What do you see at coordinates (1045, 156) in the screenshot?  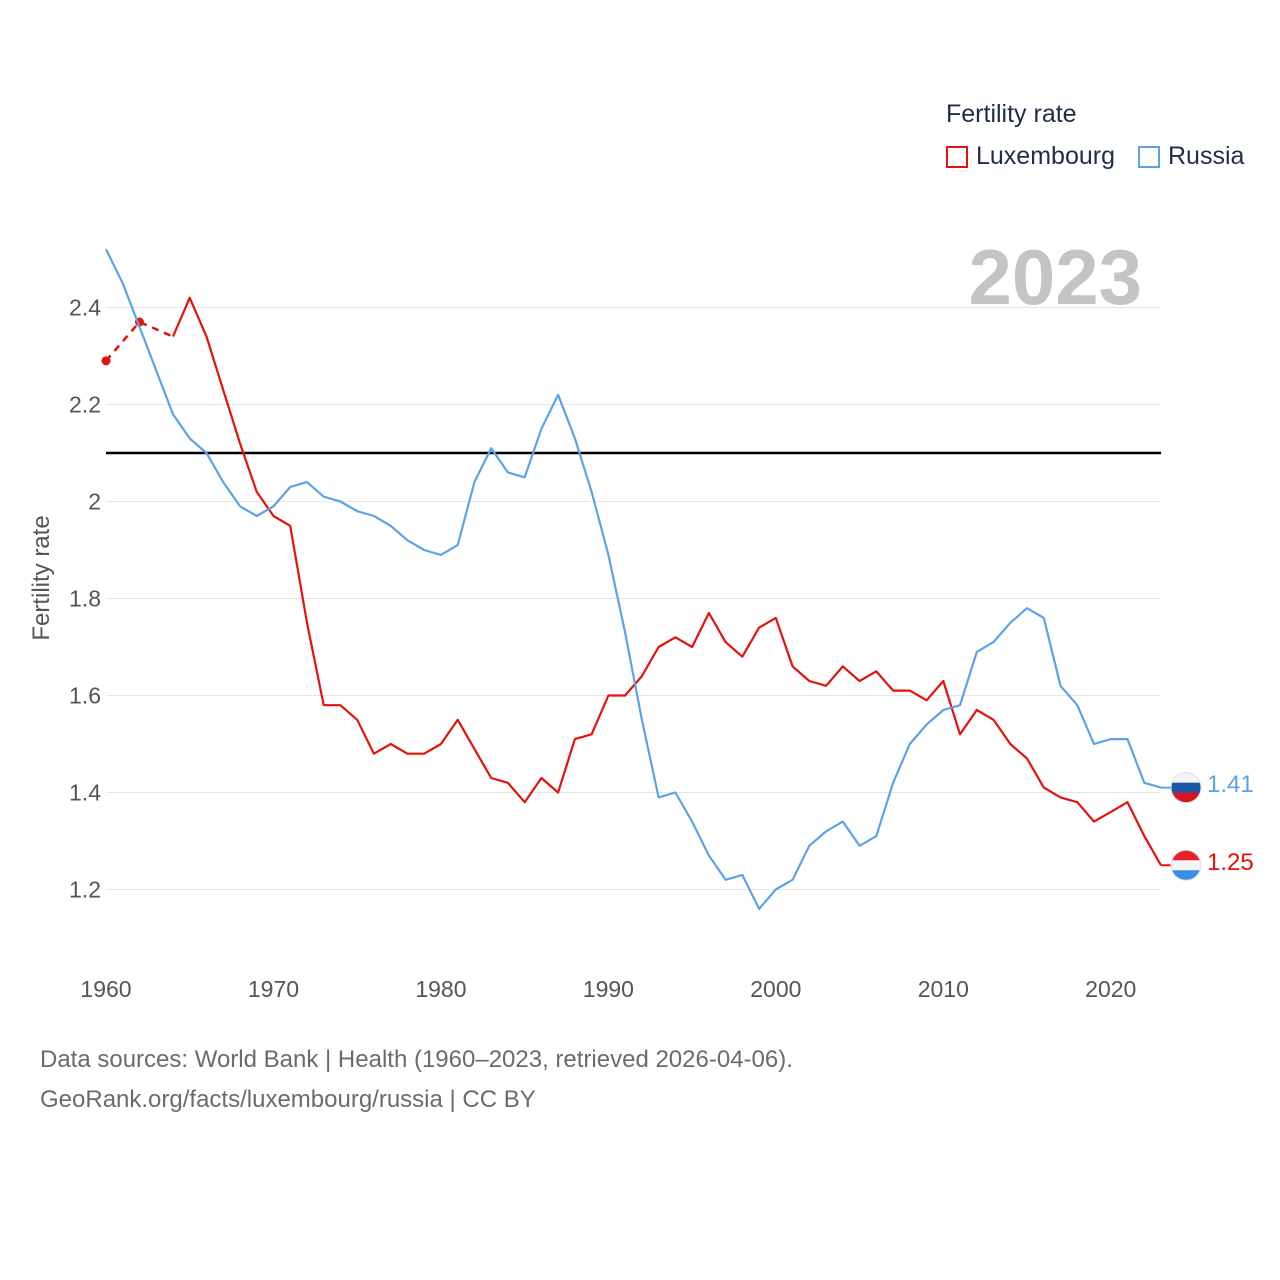 I see `legend-label-luxembourg: Luxembourg` at bounding box center [1045, 156].